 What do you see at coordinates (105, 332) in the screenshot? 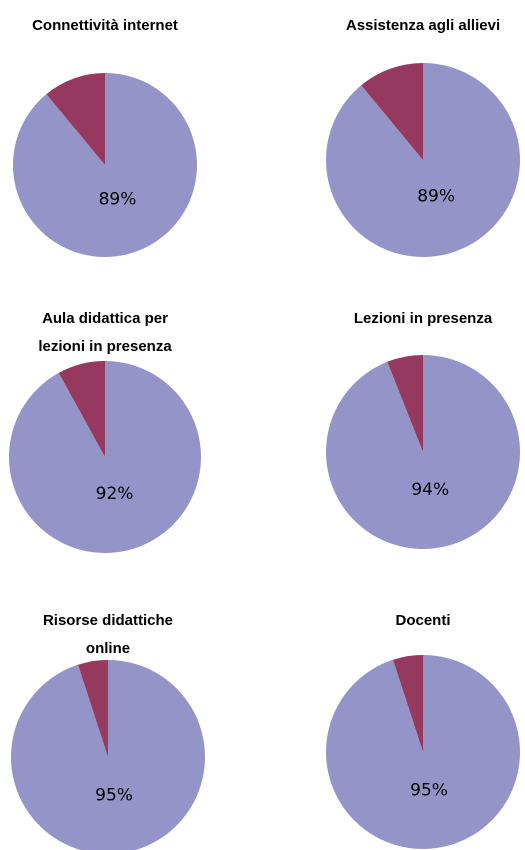
I see `chart-title: Aula didattica per lezioni in presenza` at bounding box center [105, 332].